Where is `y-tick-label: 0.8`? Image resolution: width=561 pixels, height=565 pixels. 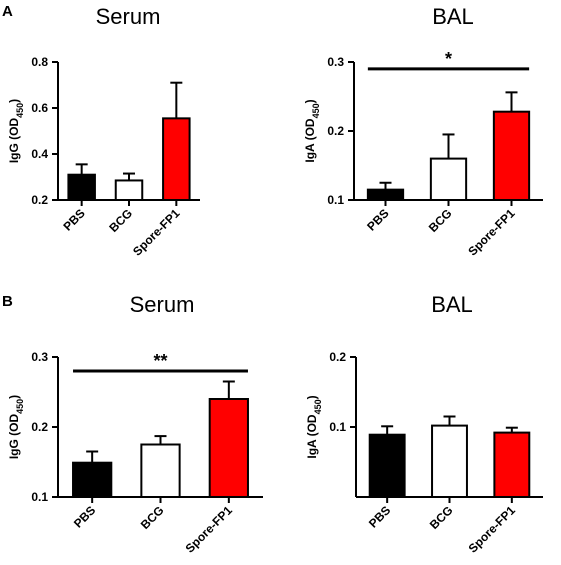 y-tick-label: 0.8 is located at coordinates (39, 62).